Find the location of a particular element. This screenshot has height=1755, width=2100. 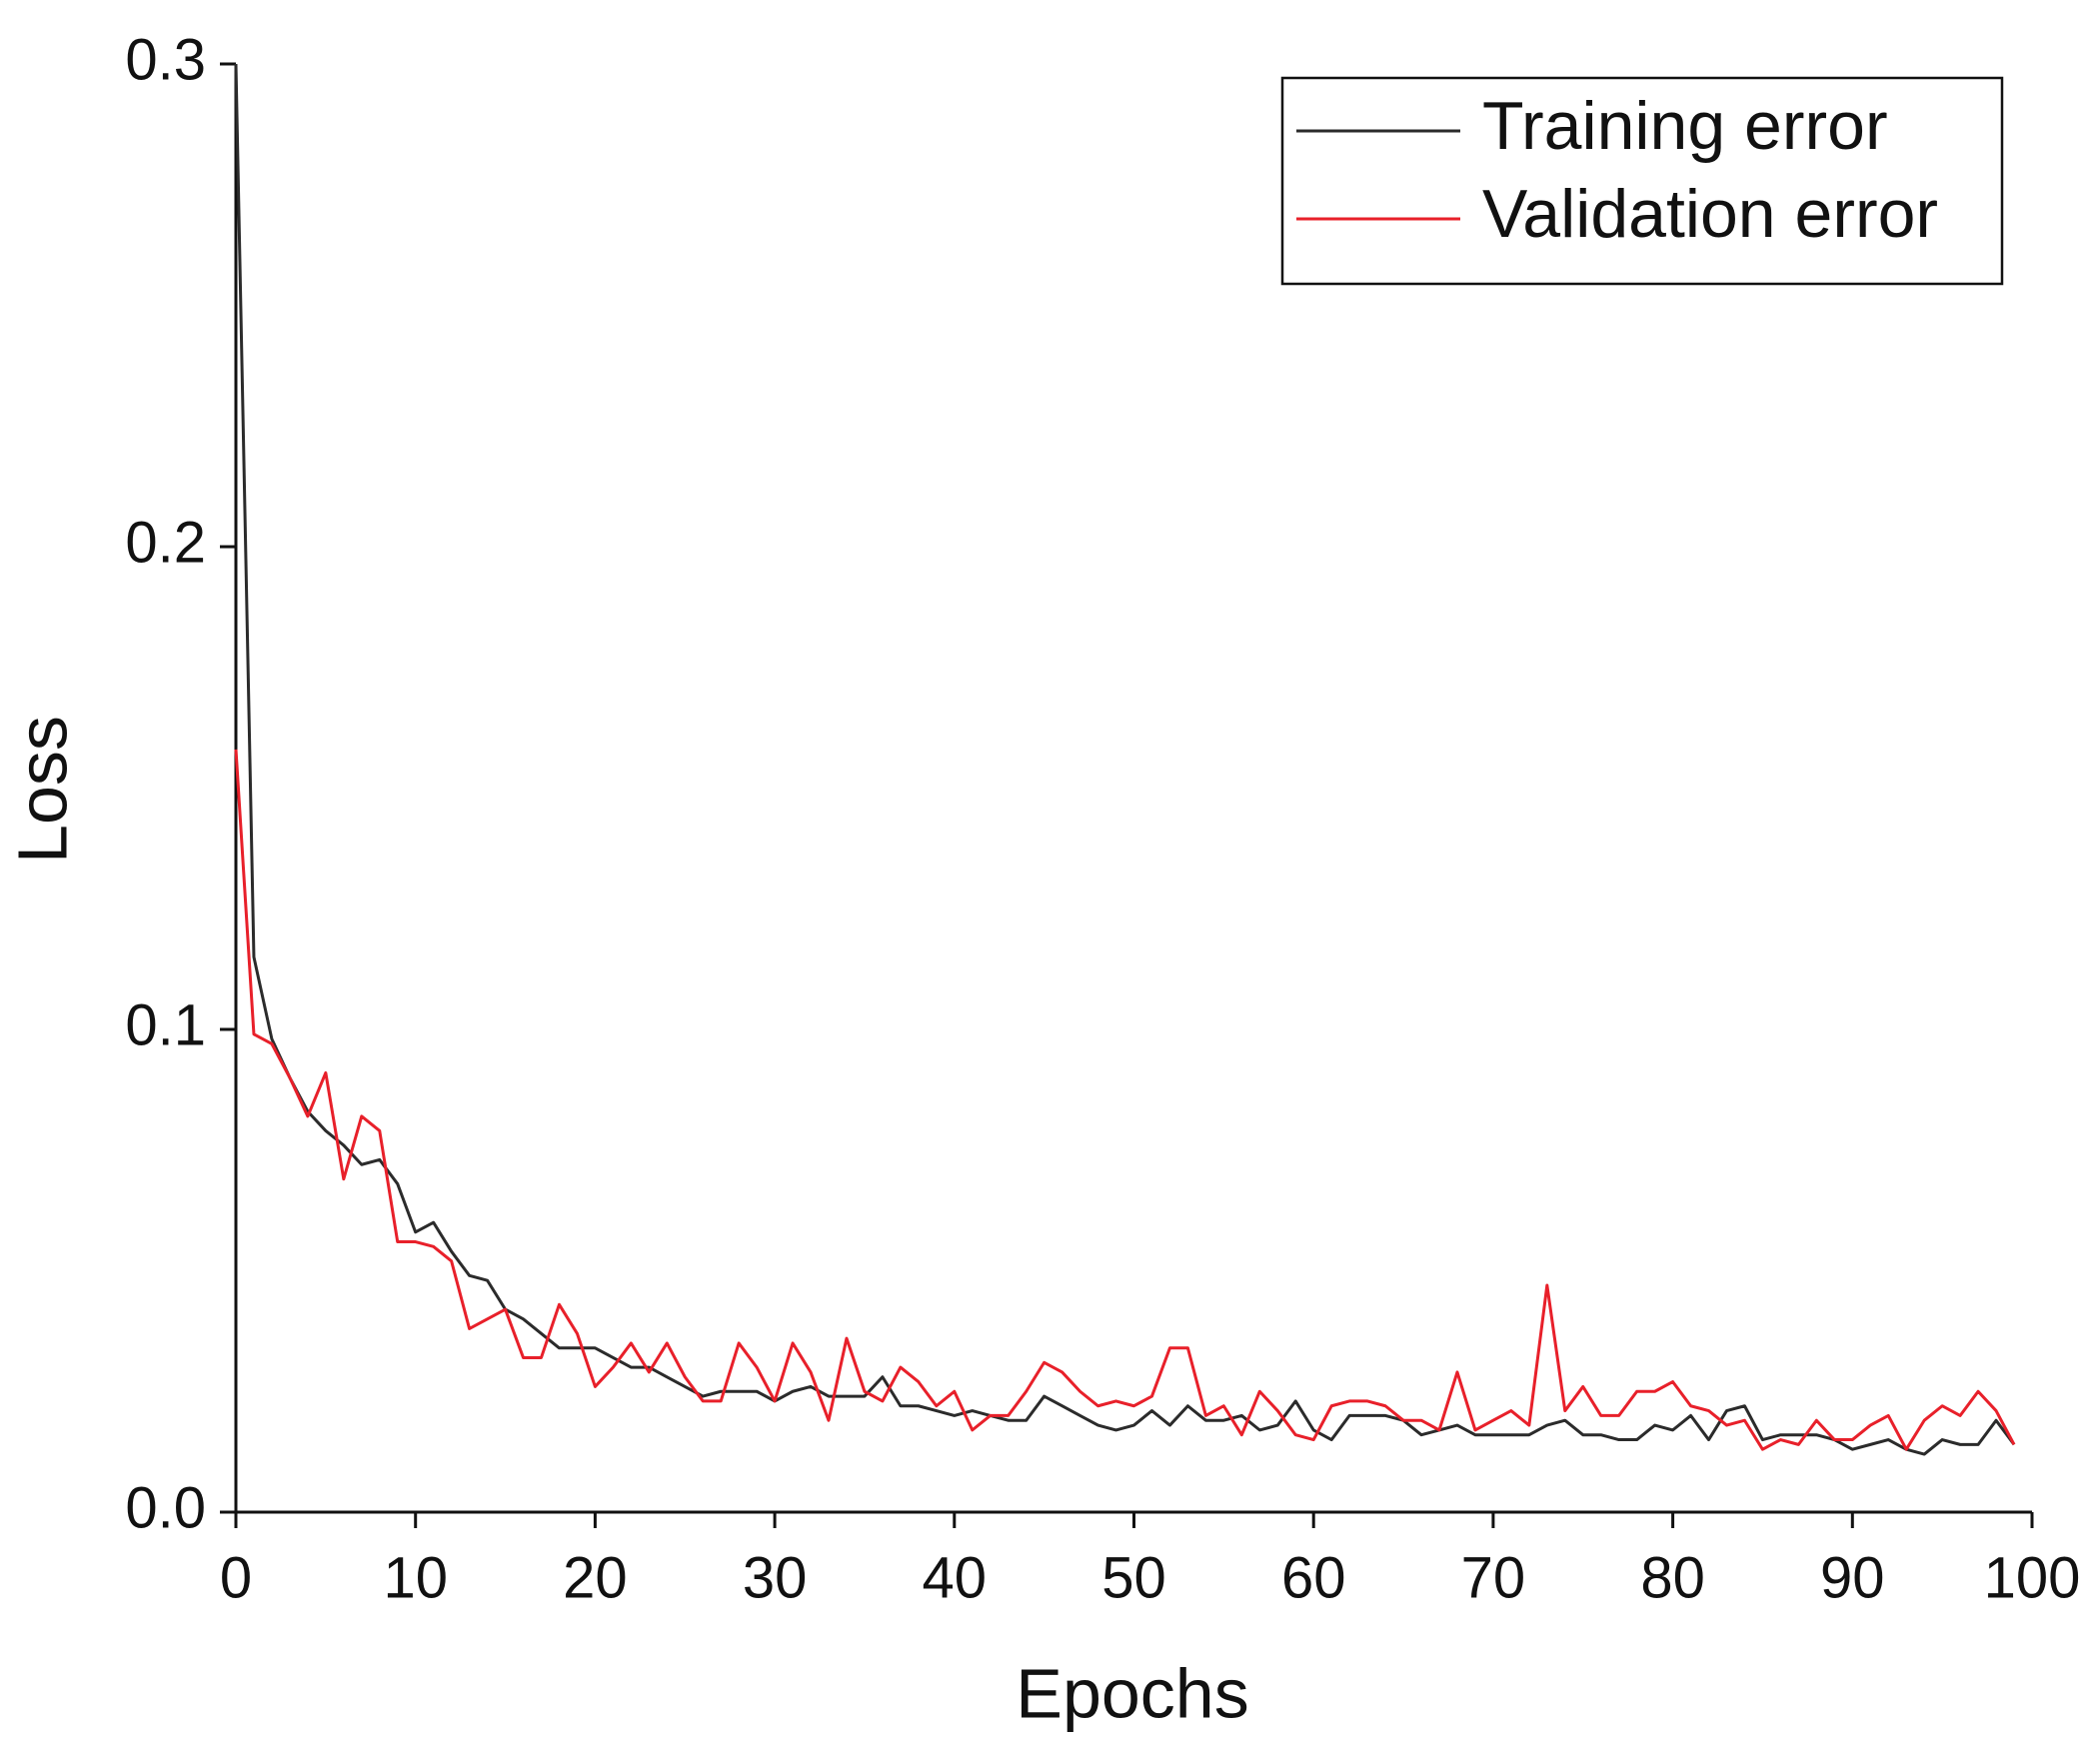

x-tick-label: 10 is located at coordinates (415, 1577).